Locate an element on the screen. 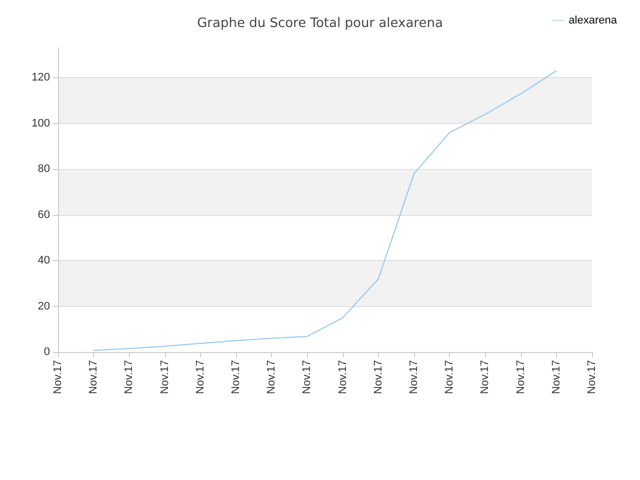 This screenshot has height=480, width=640. y-tick-label: 80 is located at coordinates (44, 169).